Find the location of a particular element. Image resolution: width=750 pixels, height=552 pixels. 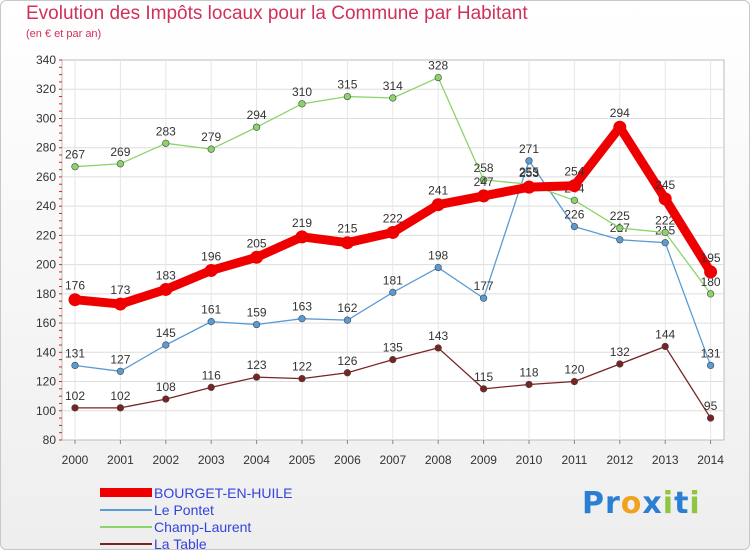

x-tick-label: 2005 is located at coordinates (302, 460).